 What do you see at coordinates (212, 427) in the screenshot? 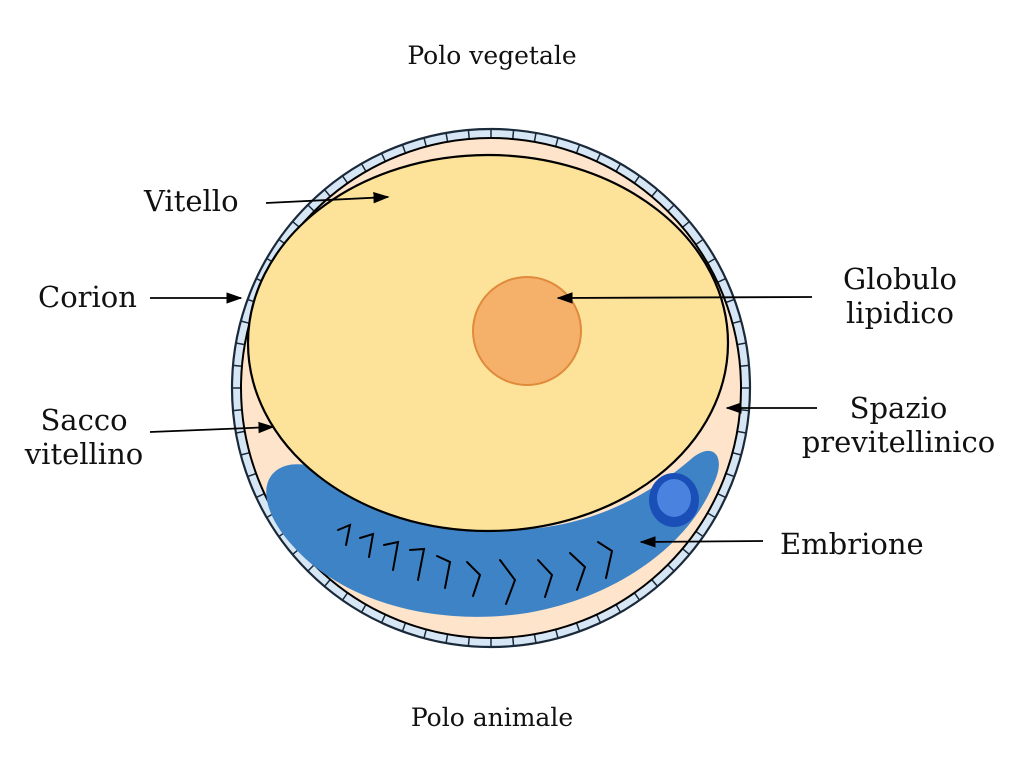
I see `arrow-sacco` at bounding box center [212, 427].